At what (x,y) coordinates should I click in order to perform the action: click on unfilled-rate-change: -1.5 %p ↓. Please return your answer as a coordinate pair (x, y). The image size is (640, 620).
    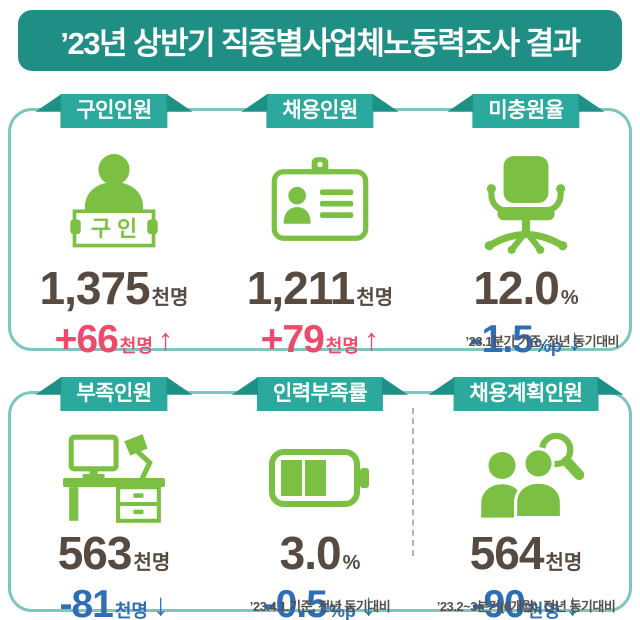
    Looking at the image, I should click on (526, 339).